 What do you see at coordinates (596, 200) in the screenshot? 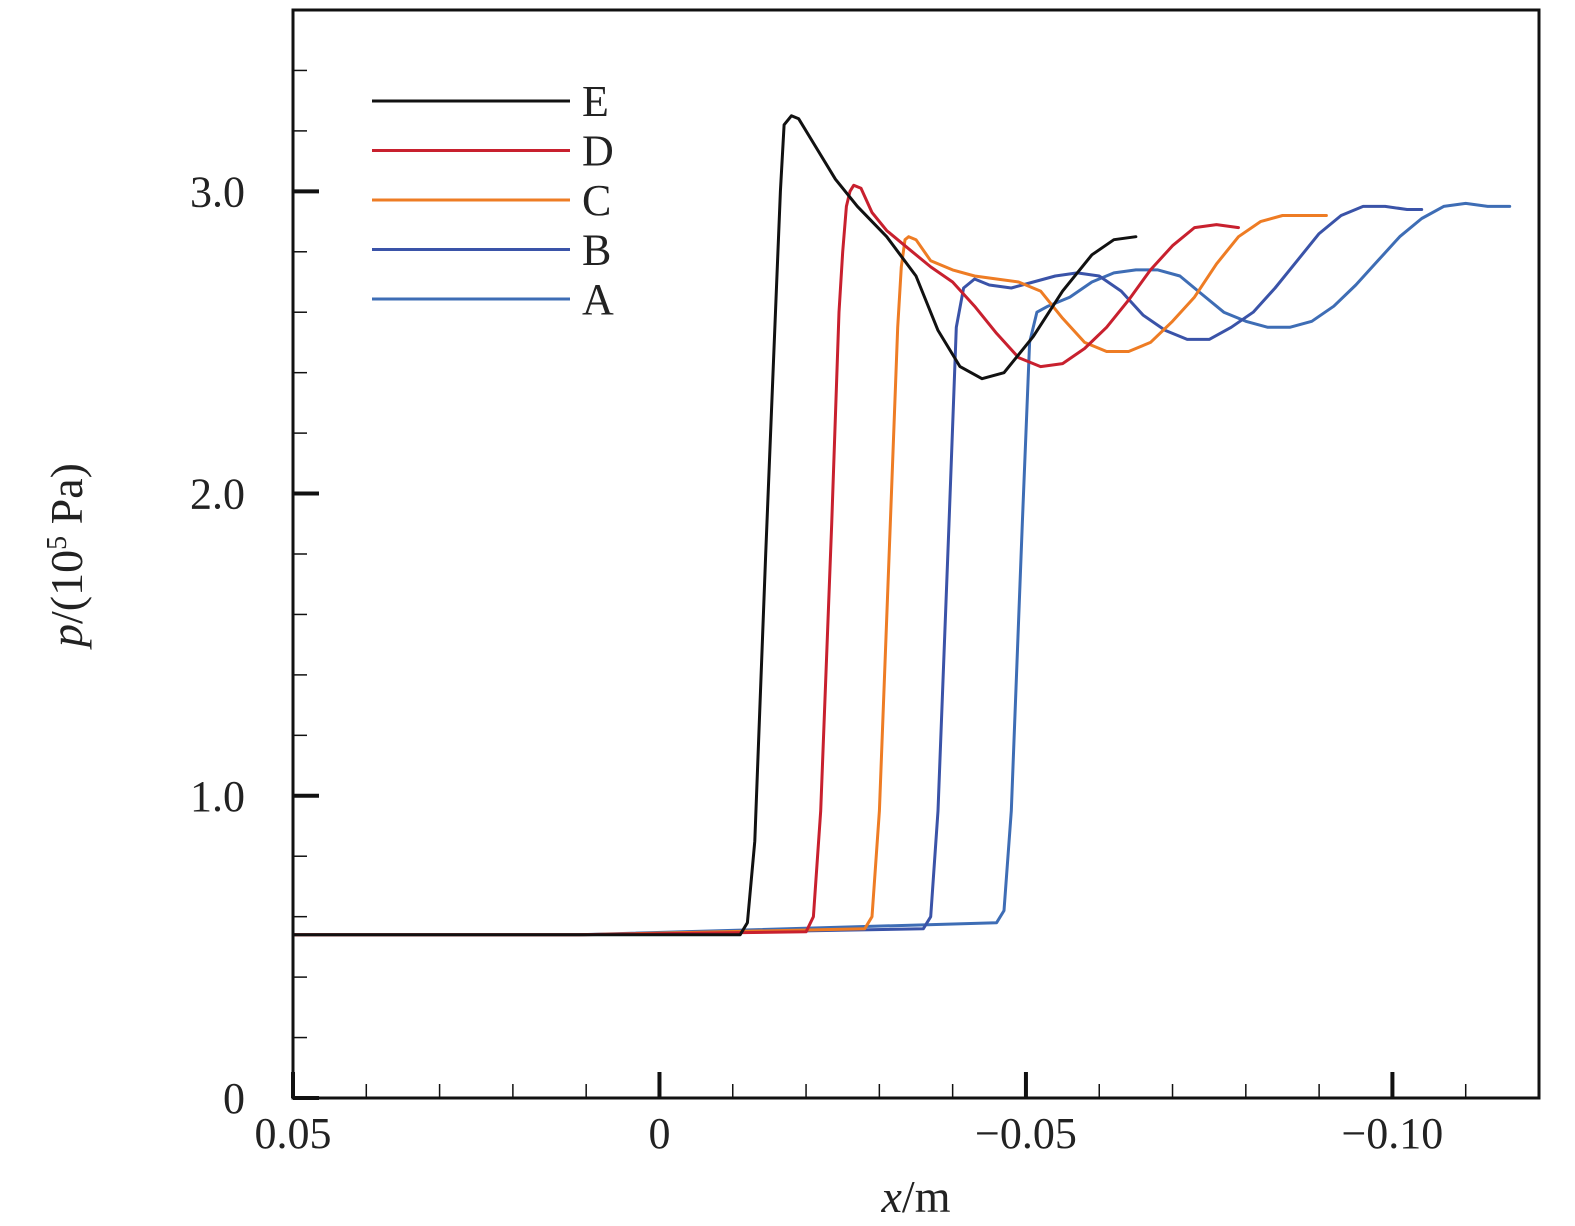
I see `legend-label-C: C` at bounding box center [596, 200].